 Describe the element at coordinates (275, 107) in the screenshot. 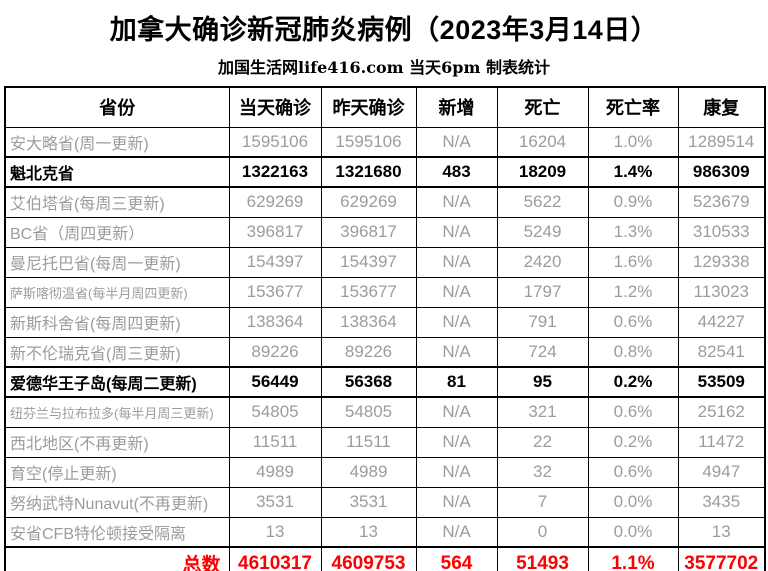

I see `column-header-today-confirmed: 当天确诊` at that location.